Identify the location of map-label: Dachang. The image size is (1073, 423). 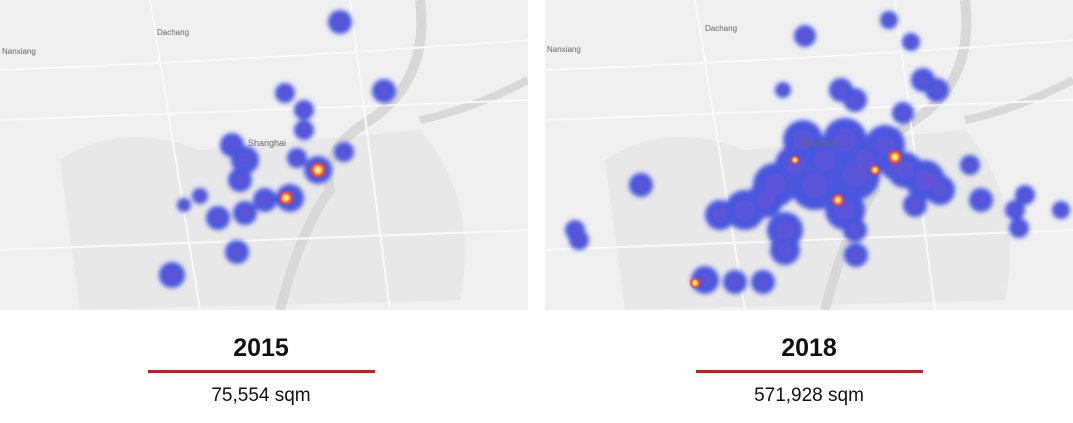
(173, 32).